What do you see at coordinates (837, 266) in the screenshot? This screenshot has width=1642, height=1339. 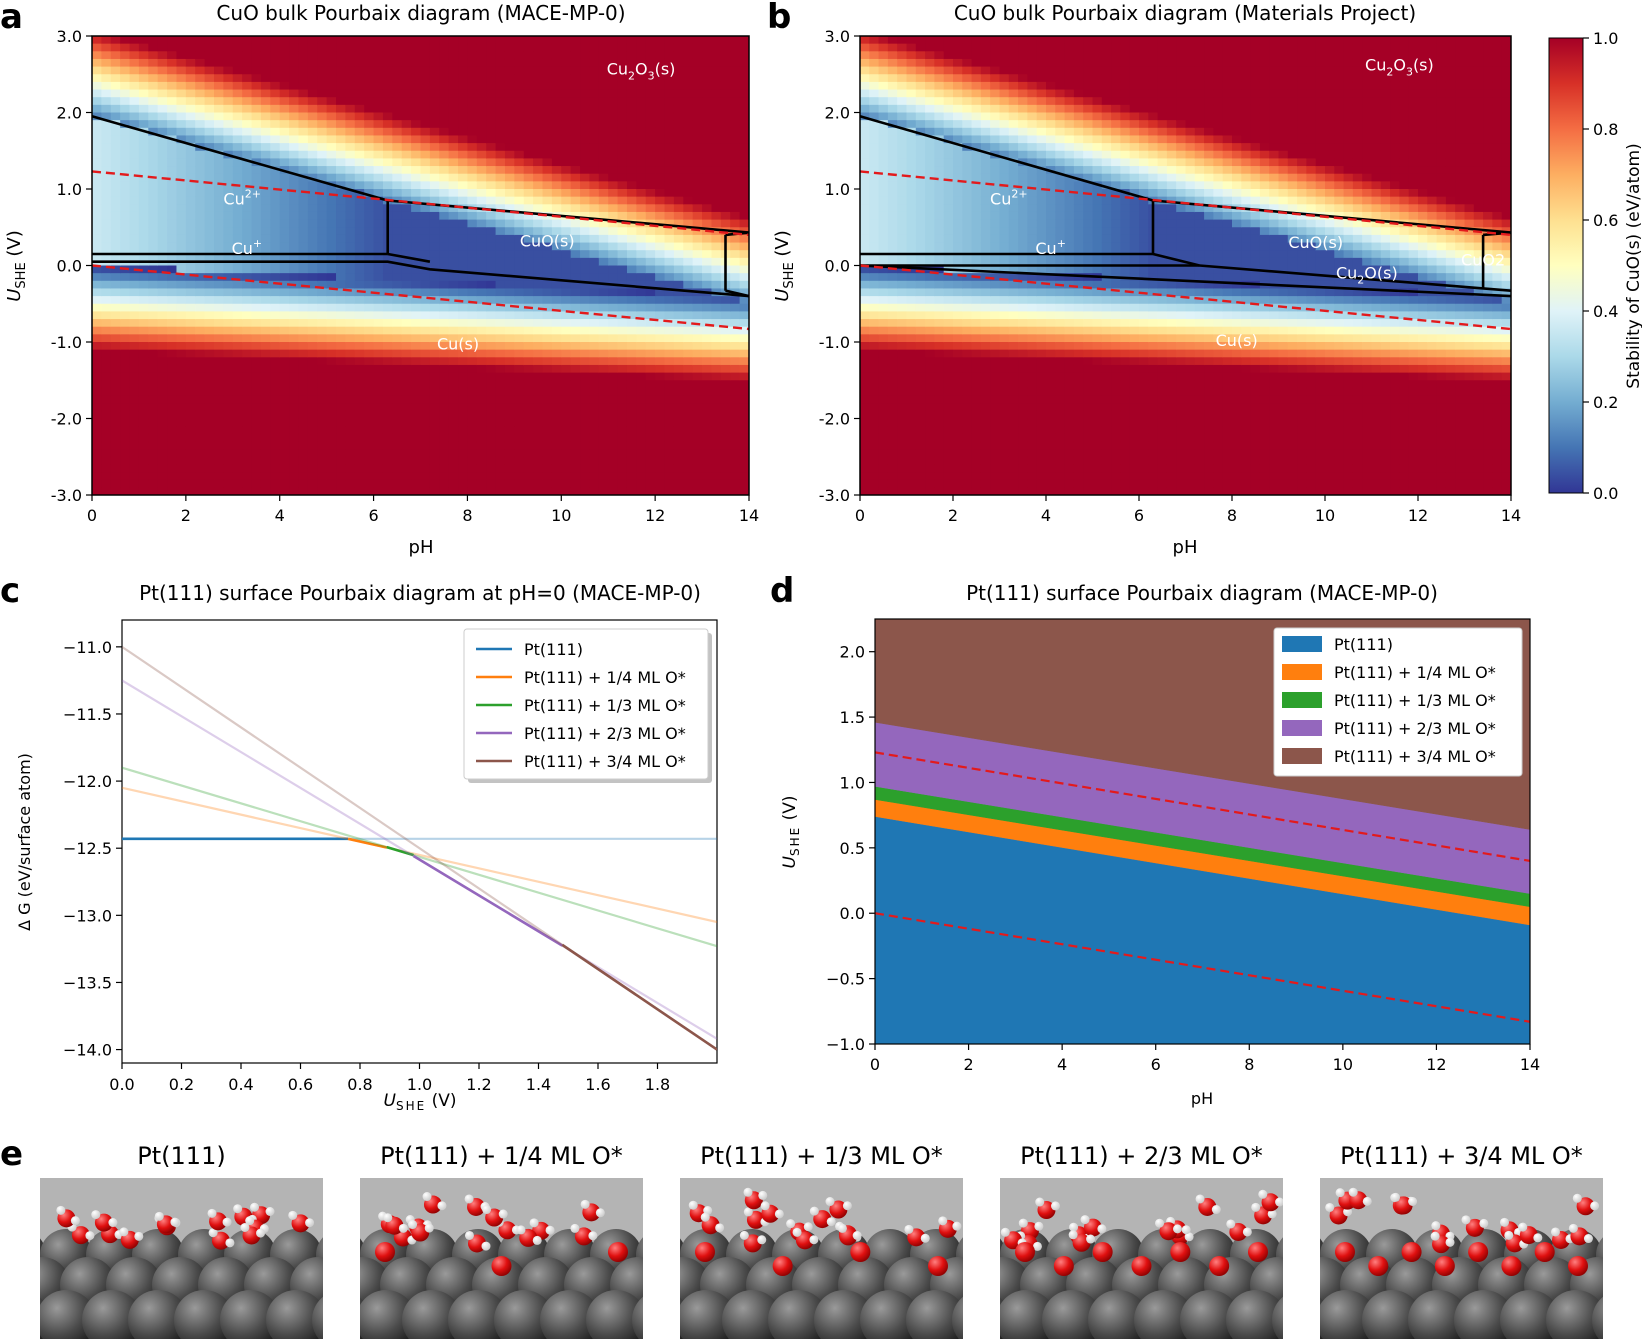 I see `y-tick-label: 0.0` at bounding box center [837, 266].